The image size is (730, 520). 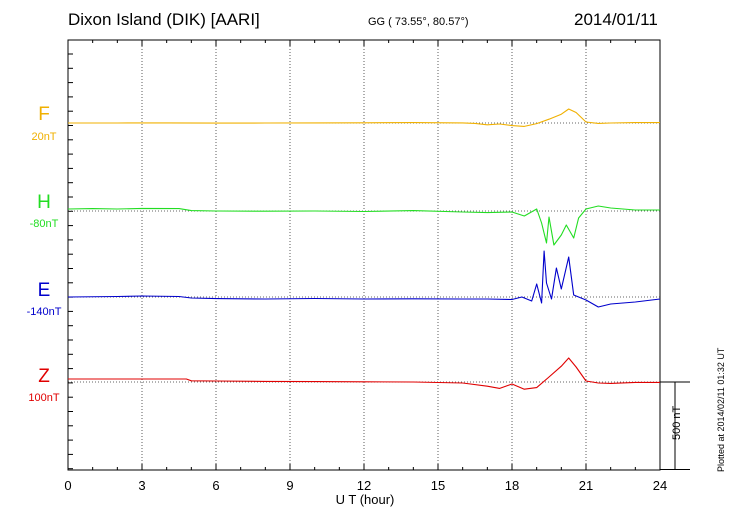 What do you see at coordinates (363, 225) in the screenshot?
I see `series-line-h` at bounding box center [363, 225].